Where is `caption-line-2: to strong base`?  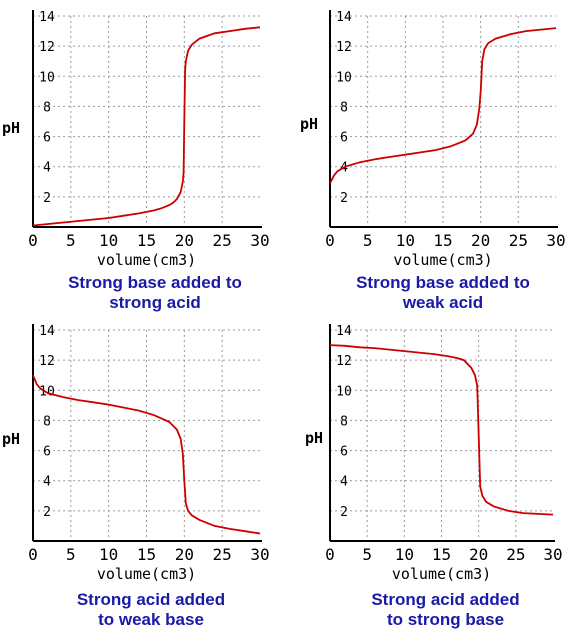
caption-line-2: to strong base is located at coordinates (445, 619).